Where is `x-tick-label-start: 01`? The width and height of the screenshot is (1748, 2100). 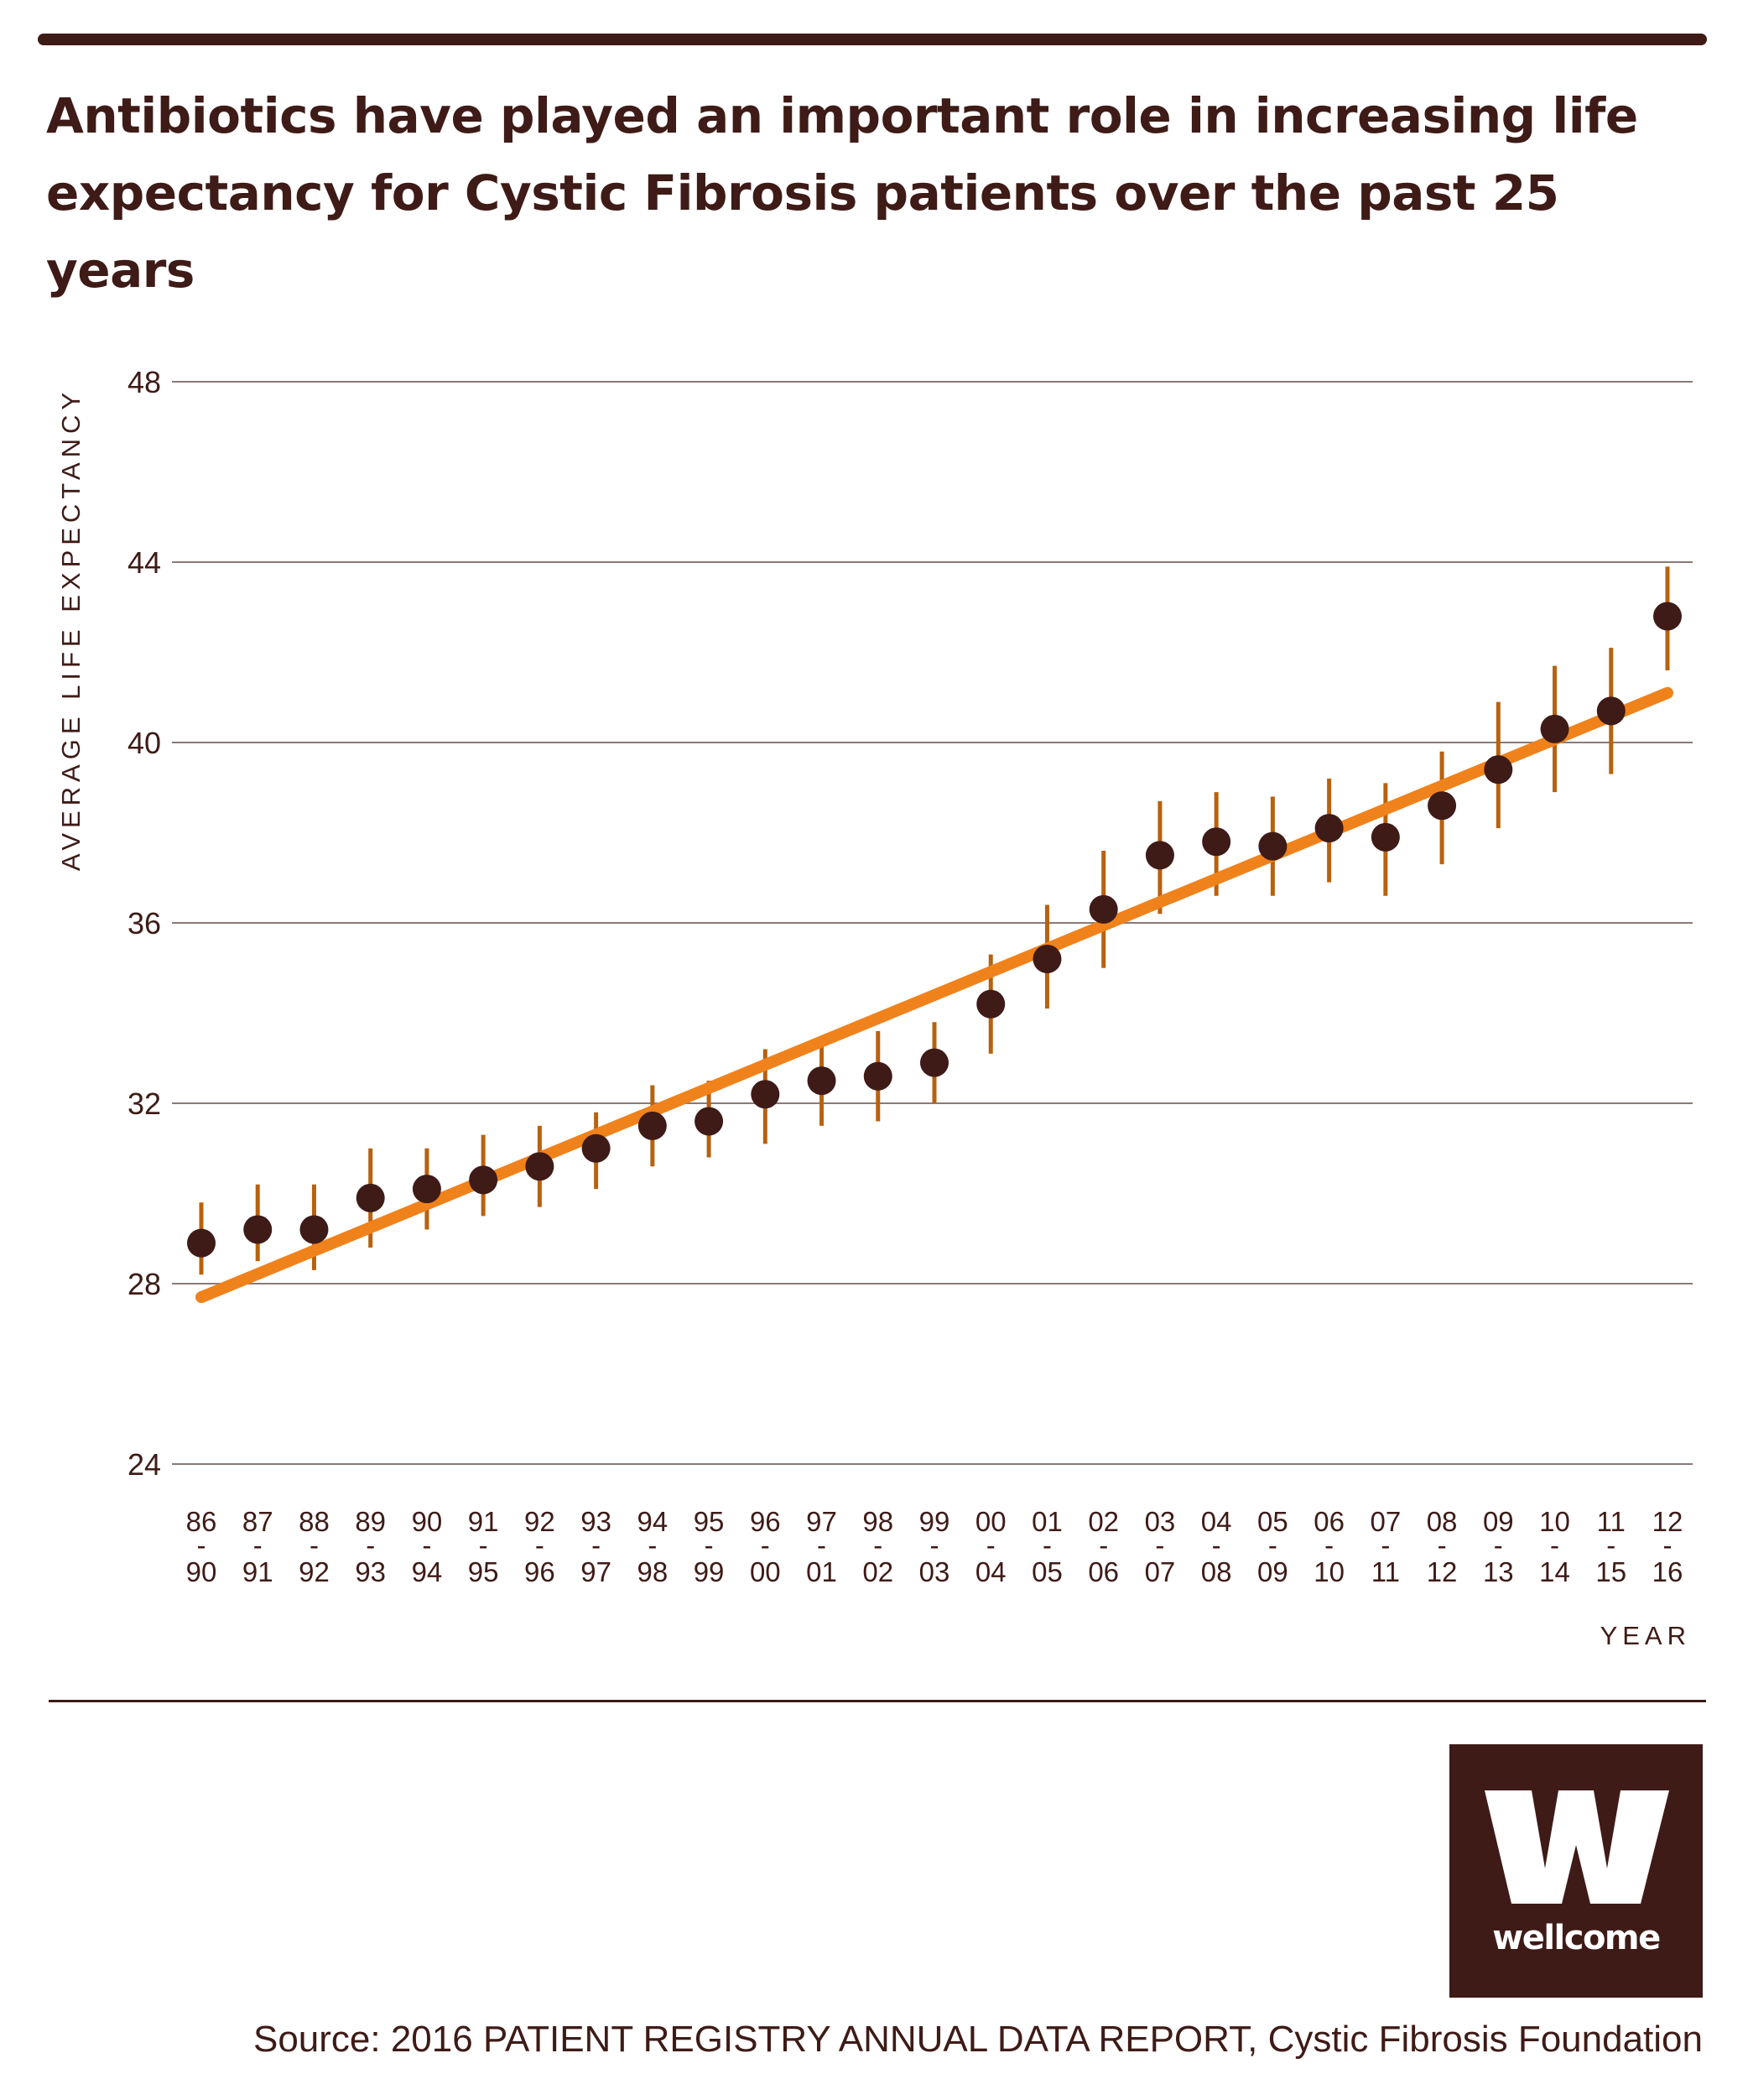
x-tick-label-start: 01 is located at coordinates (1047, 1521).